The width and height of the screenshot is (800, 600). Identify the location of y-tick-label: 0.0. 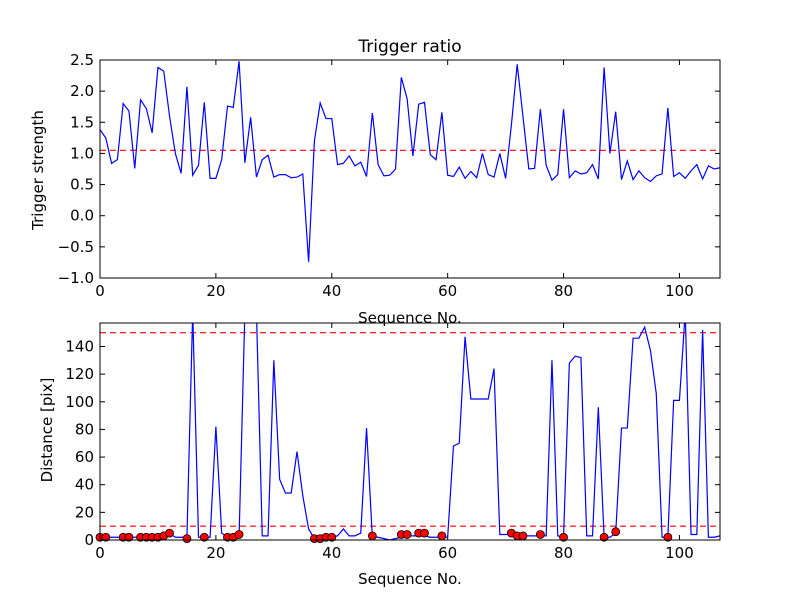
(82, 216).